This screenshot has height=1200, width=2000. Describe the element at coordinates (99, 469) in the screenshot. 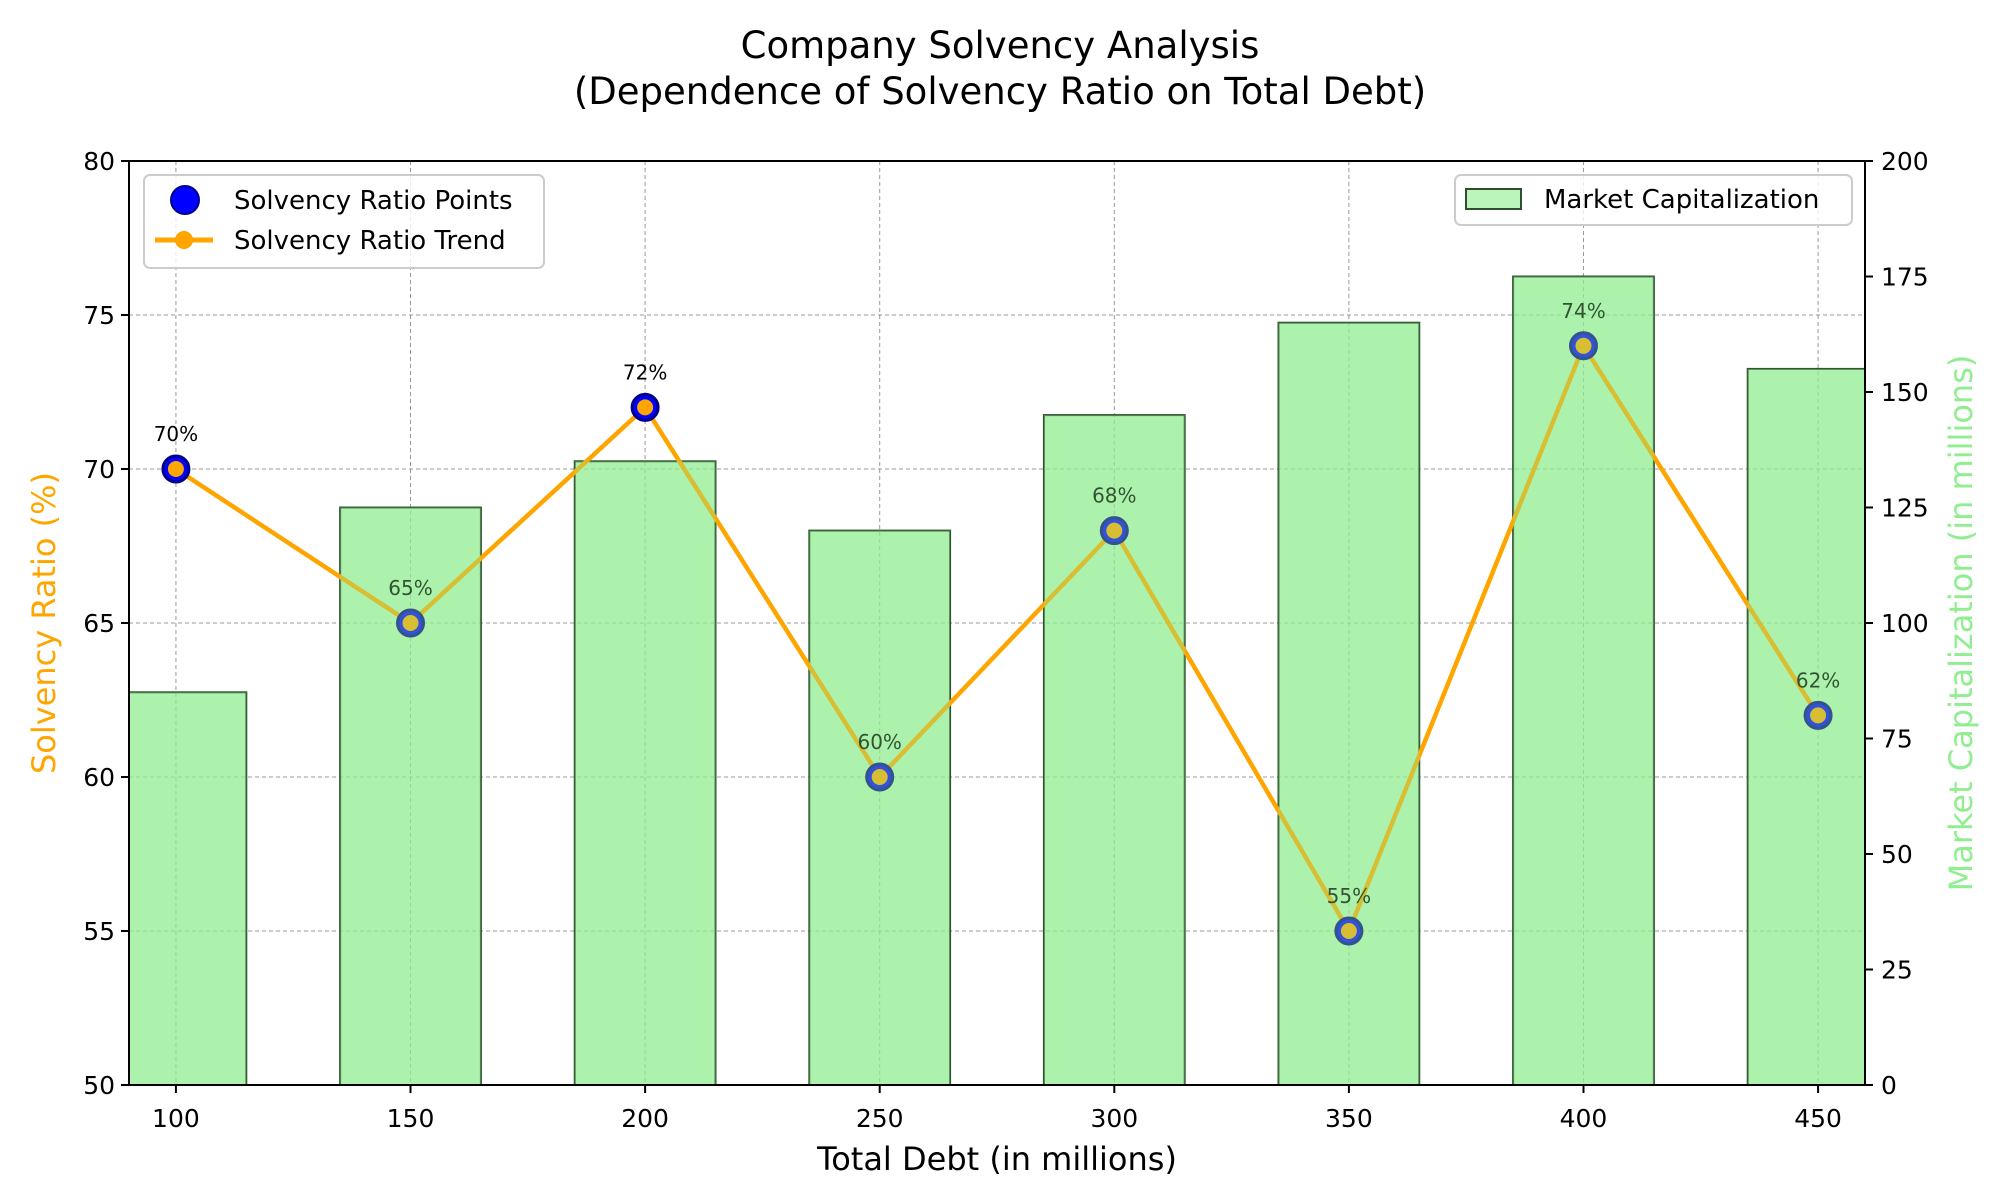

I see `left-tick-label: 70` at that location.